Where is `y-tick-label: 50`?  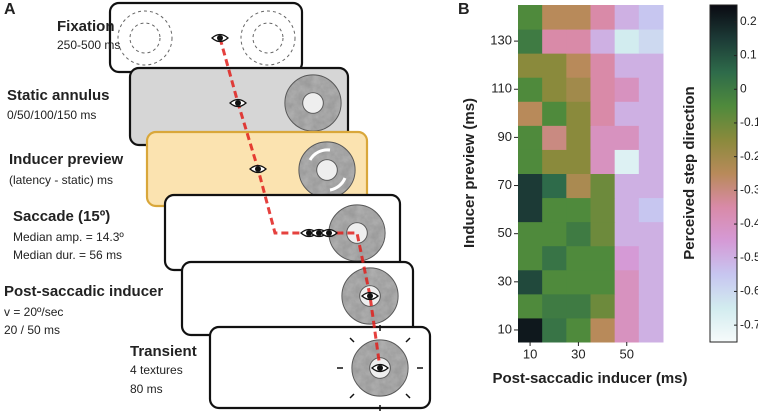
y-tick-label: 50 is located at coordinates (505, 232).